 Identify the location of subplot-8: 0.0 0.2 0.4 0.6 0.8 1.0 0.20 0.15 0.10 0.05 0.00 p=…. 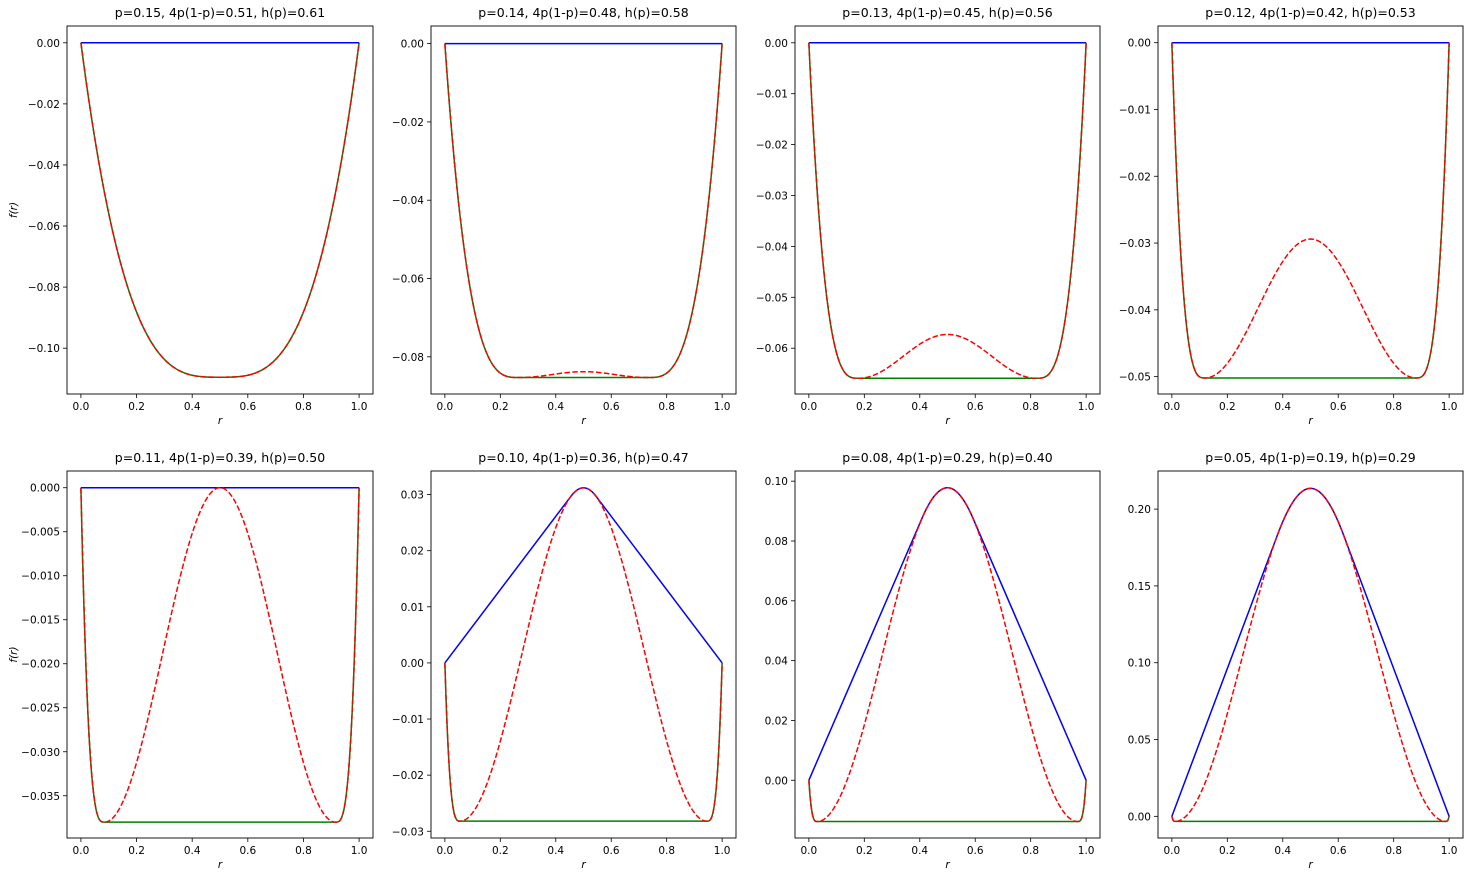
(1296, 660).